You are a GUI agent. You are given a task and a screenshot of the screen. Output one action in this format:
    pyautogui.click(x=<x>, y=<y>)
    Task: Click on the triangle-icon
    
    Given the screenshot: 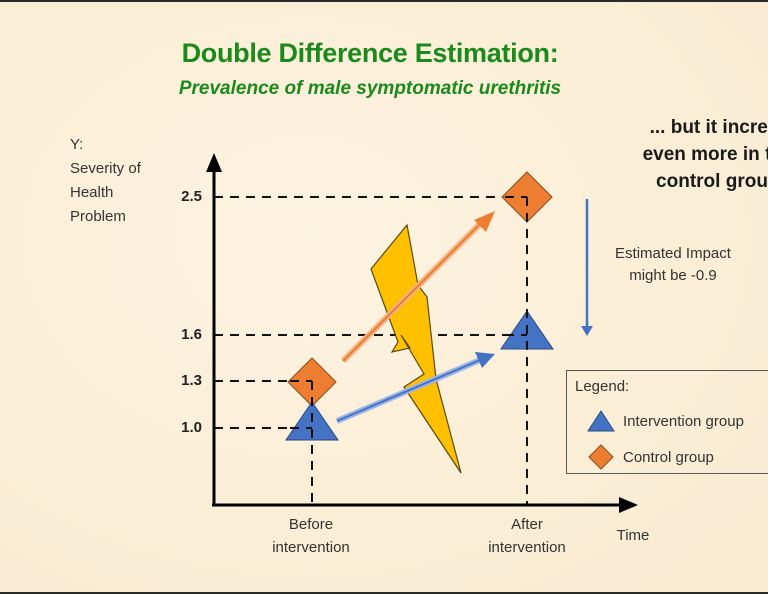 What is the action you would take?
    pyautogui.click(x=601, y=421)
    